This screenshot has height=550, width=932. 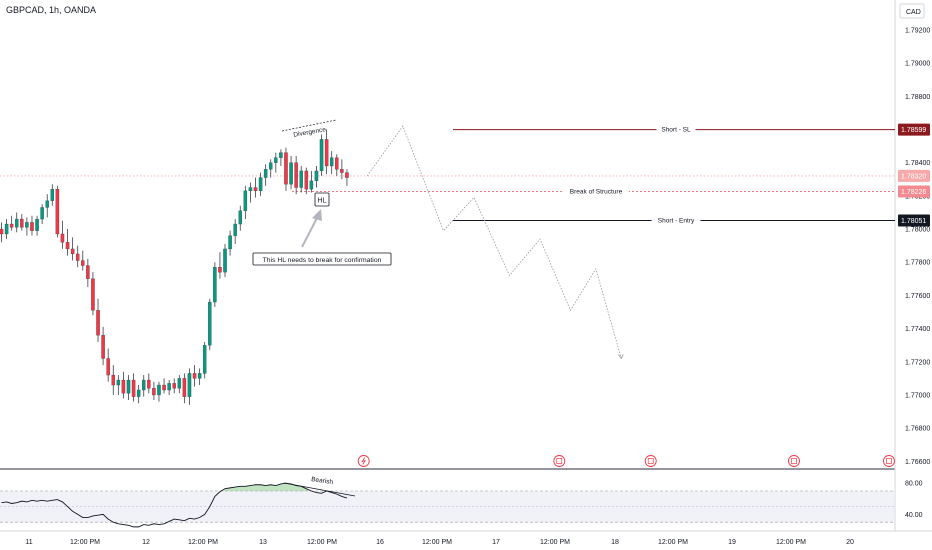 What do you see at coordinates (917, 362) in the screenshot?
I see `price-tick-label: 1.77200` at bounding box center [917, 362].